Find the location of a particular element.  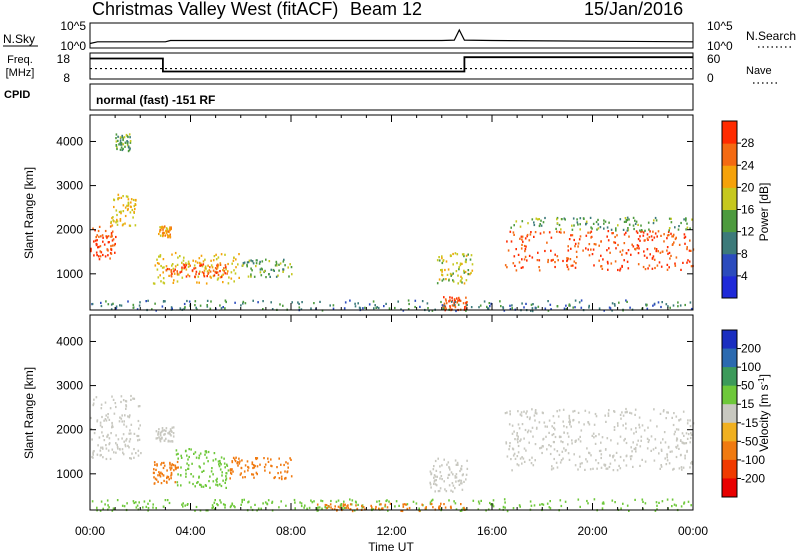

velocity-scale-tick-label: -100 is located at coordinates (753, 460).